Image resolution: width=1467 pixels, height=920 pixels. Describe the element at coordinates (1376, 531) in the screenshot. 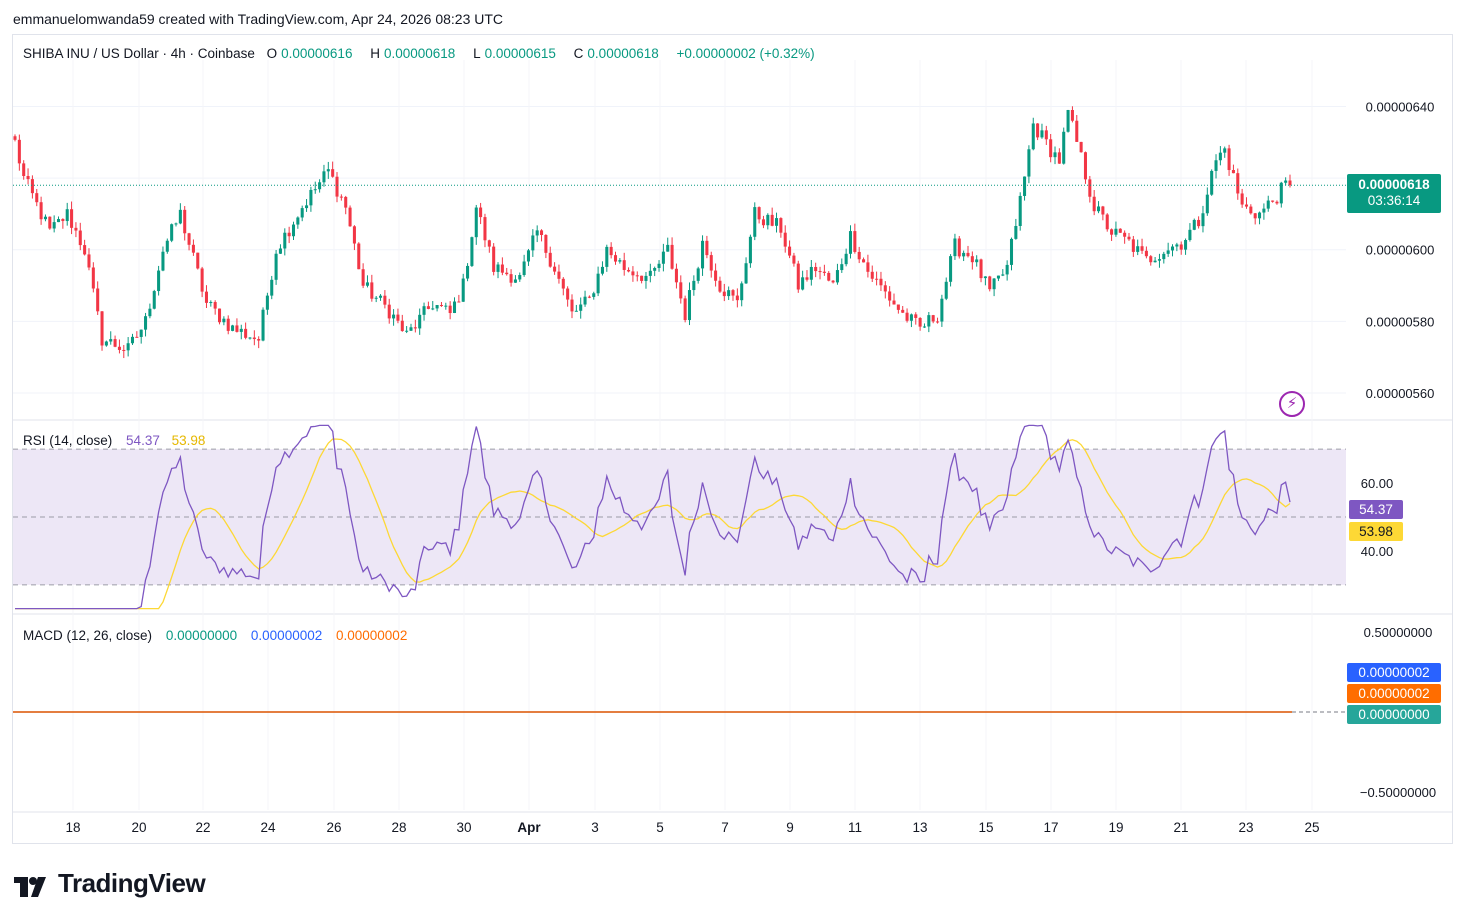

I see `rsi-ma-badge: 53.98` at that location.